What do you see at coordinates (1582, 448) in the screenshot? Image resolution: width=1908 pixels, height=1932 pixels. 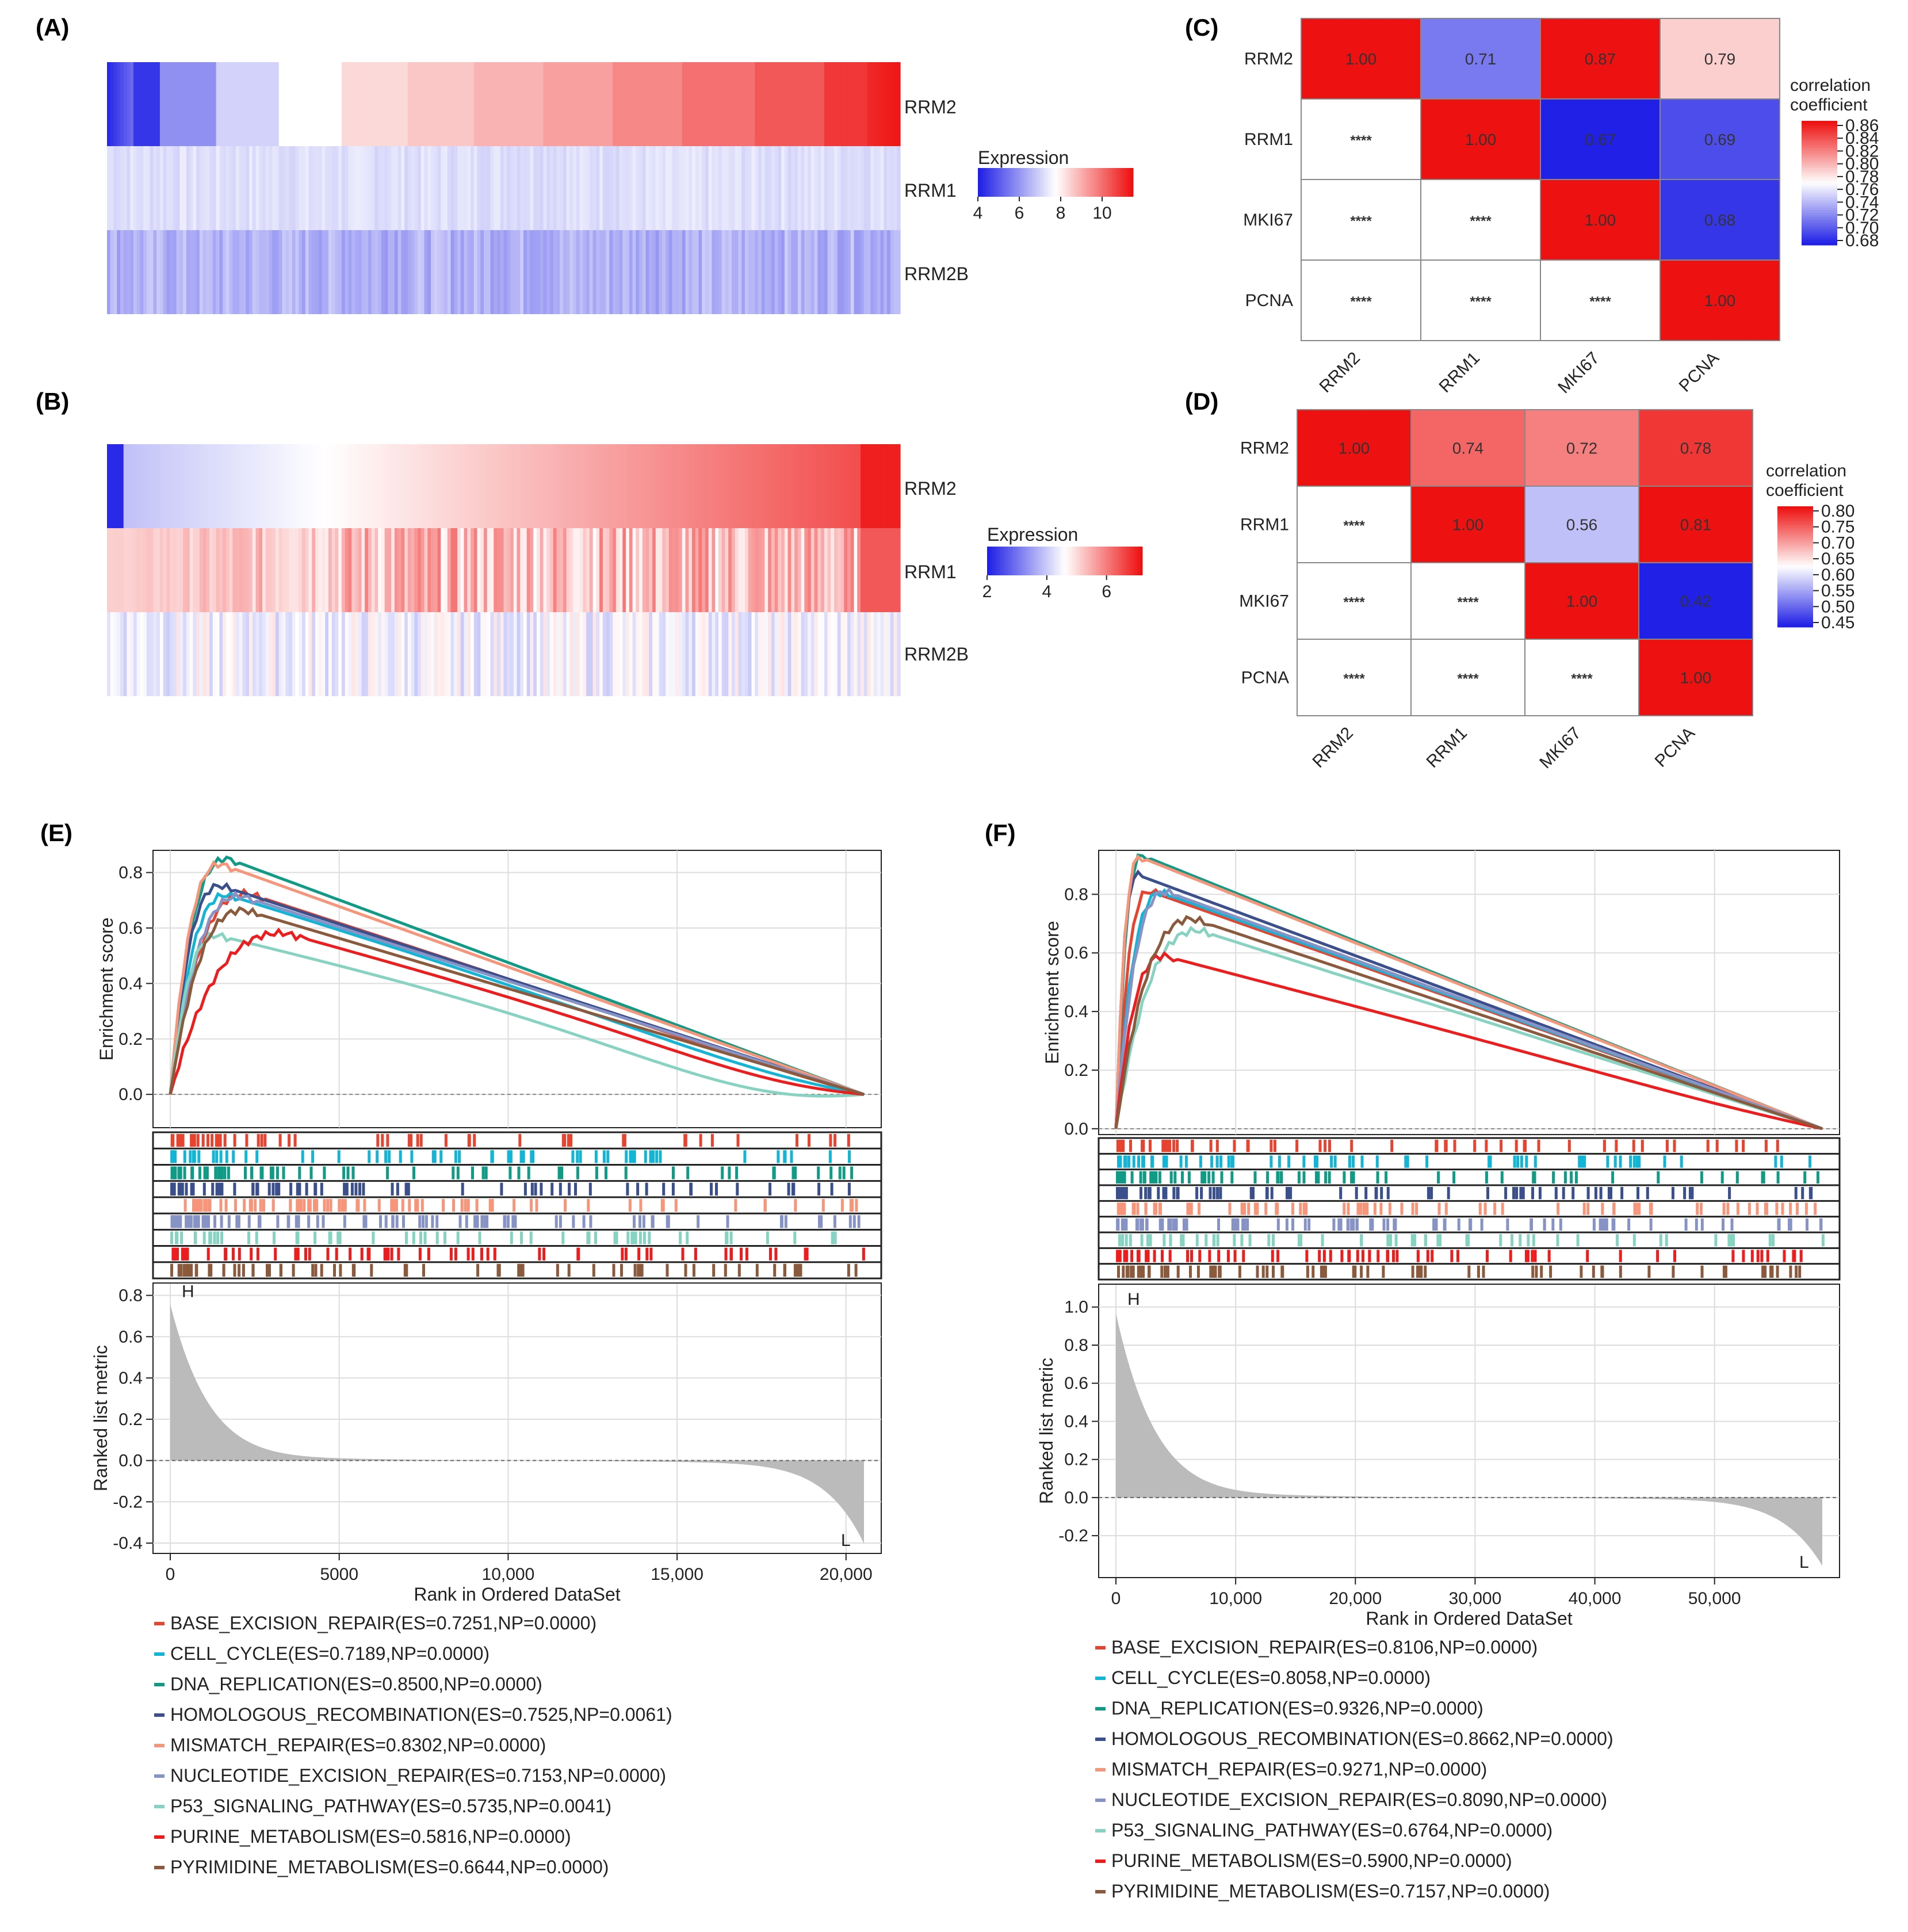 I see `corr-value-label: 0.72` at bounding box center [1582, 448].